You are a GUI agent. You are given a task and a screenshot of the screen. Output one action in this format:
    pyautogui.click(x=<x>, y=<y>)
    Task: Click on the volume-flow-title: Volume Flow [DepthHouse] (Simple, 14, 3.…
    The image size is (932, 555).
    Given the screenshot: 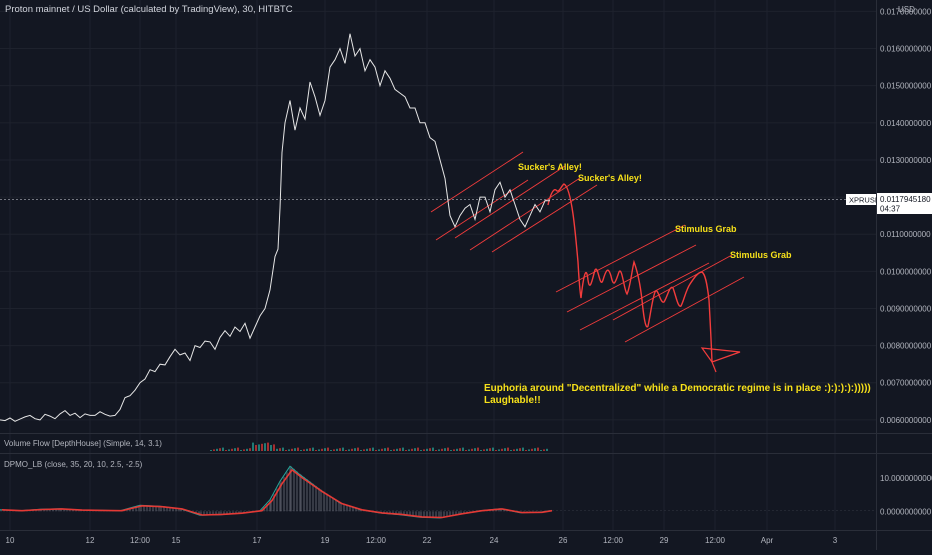 What is the action you would take?
    pyautogui.click(x=83, y=443)
    